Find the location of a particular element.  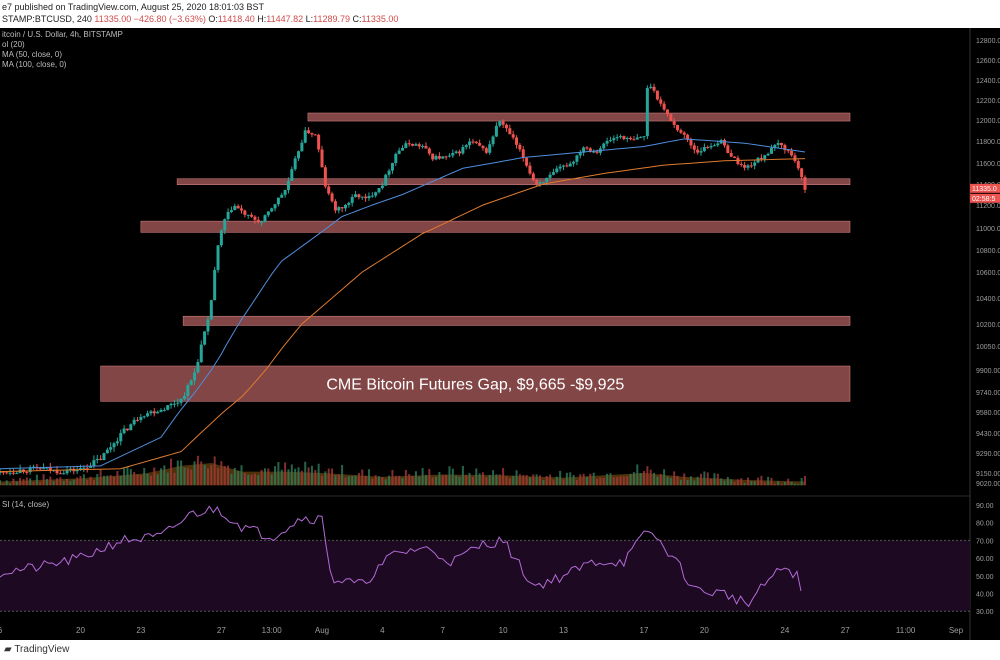

time-tick-label: 11:00 is located at coordinates (906, 630).